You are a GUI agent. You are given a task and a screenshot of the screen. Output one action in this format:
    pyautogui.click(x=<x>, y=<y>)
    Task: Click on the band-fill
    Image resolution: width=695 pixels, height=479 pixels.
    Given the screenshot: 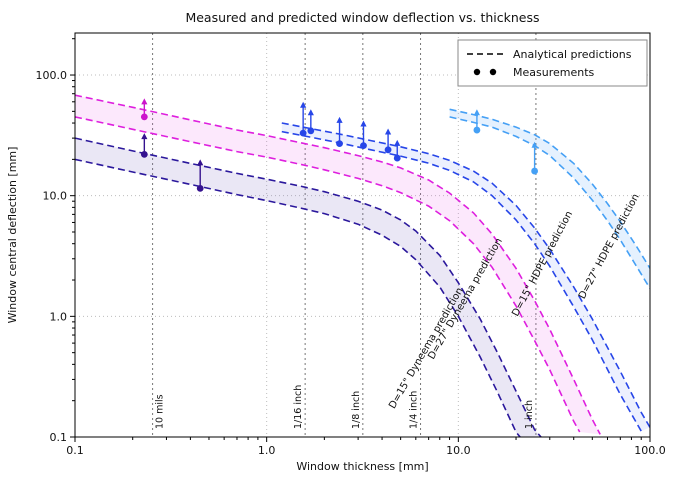 What is the action you would take?
    pyautogui.click(x=549, y=199)
    